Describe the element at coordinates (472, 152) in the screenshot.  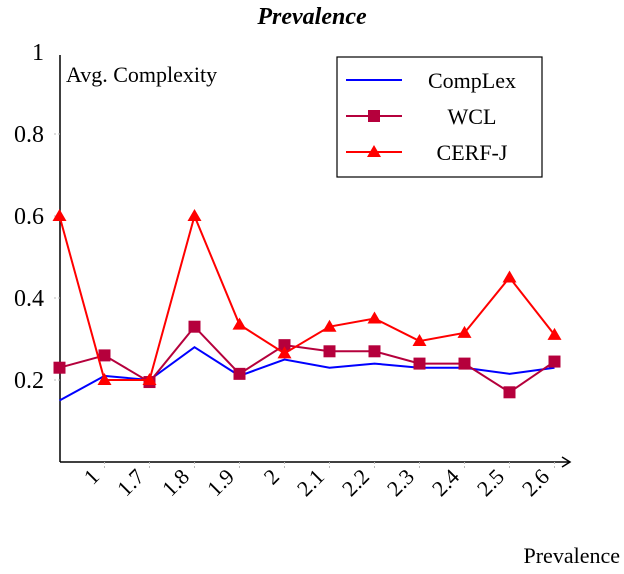
I see `legend-label: CERF-J` at that location.